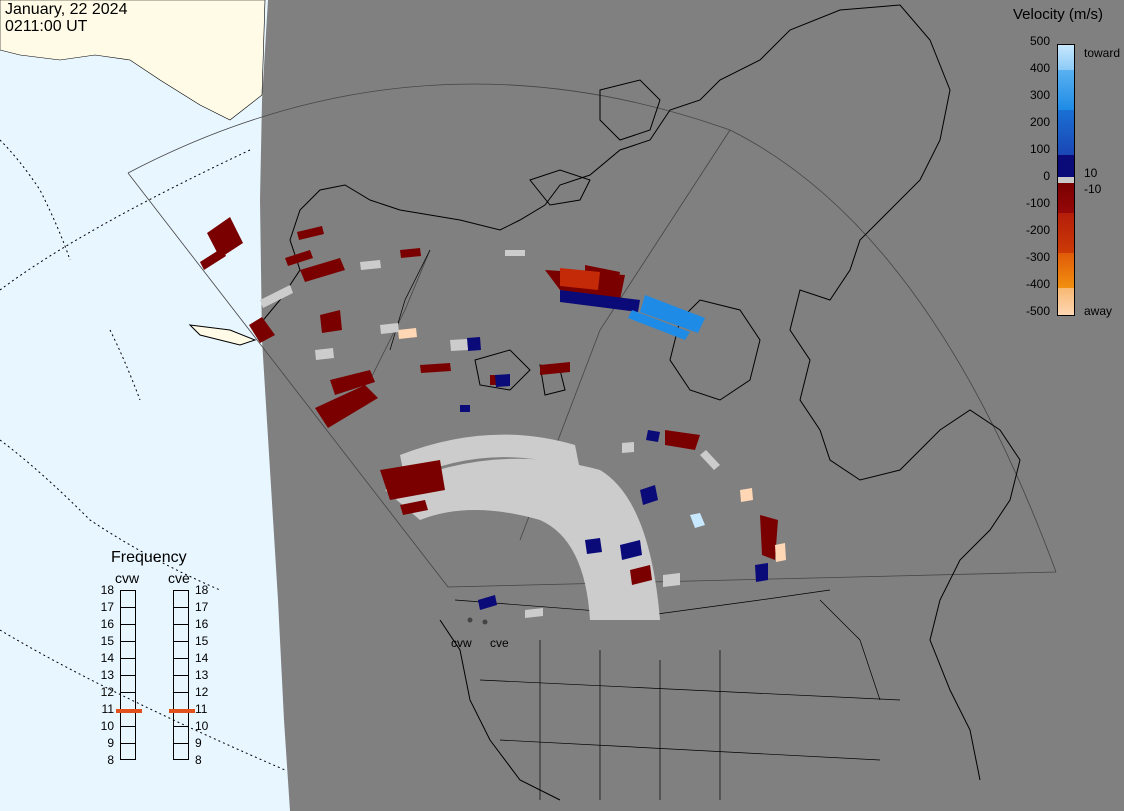  I want to click on ground-scatter-band-outer, so click(490, 457).